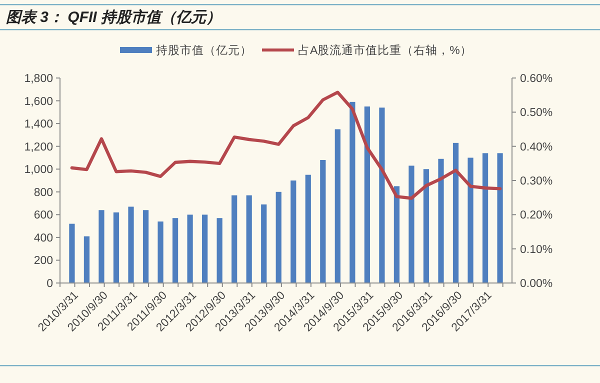  I want to click on y-tick-label: 1,000, so click(38, 170).